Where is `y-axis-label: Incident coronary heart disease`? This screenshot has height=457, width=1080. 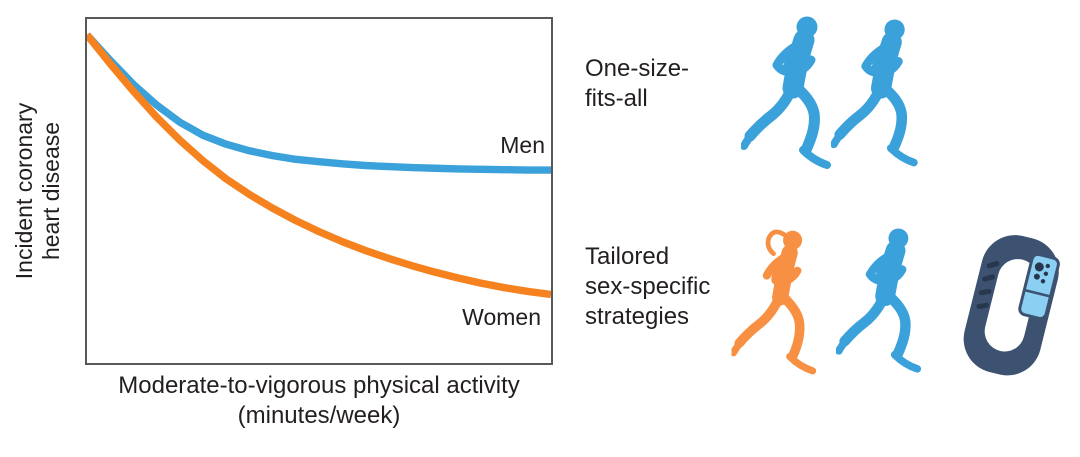 y-axis-label: Incident coronary heart disease is located at coordinates (38, 191).